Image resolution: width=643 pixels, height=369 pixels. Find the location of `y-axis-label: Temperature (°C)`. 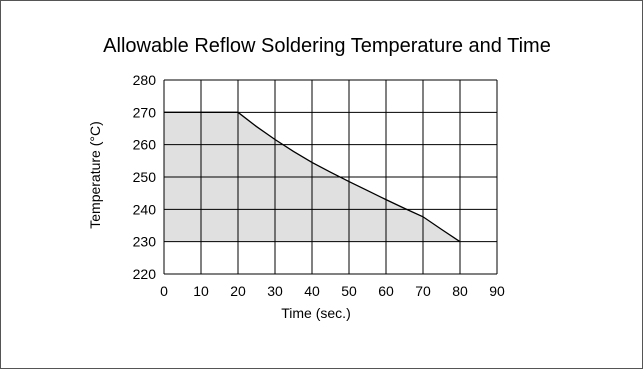

y-axis-label: Temperature (°C) is located at coordinates (95, 175).